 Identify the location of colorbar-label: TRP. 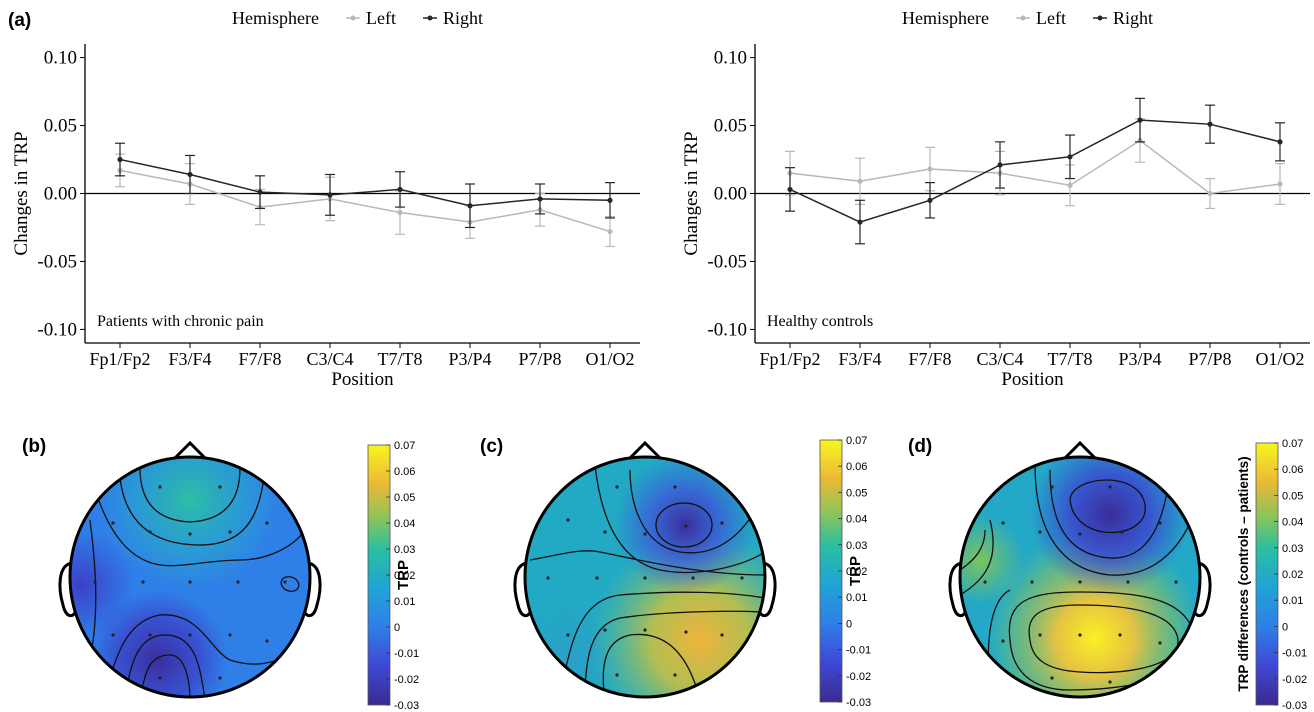
(403, 575).